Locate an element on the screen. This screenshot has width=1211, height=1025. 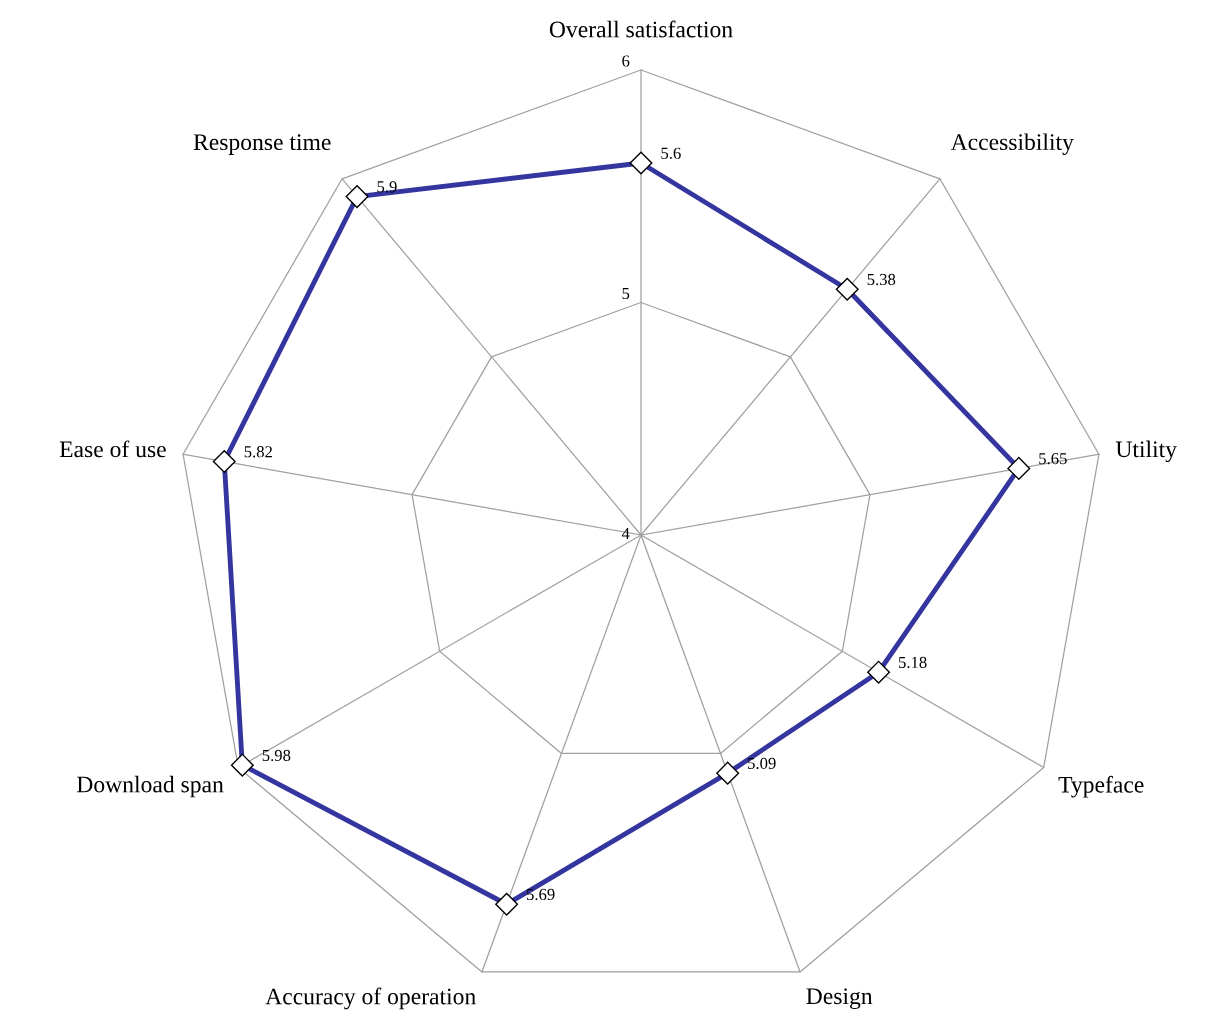
y-tick-label: 5 is located at coordinates (626, 294).